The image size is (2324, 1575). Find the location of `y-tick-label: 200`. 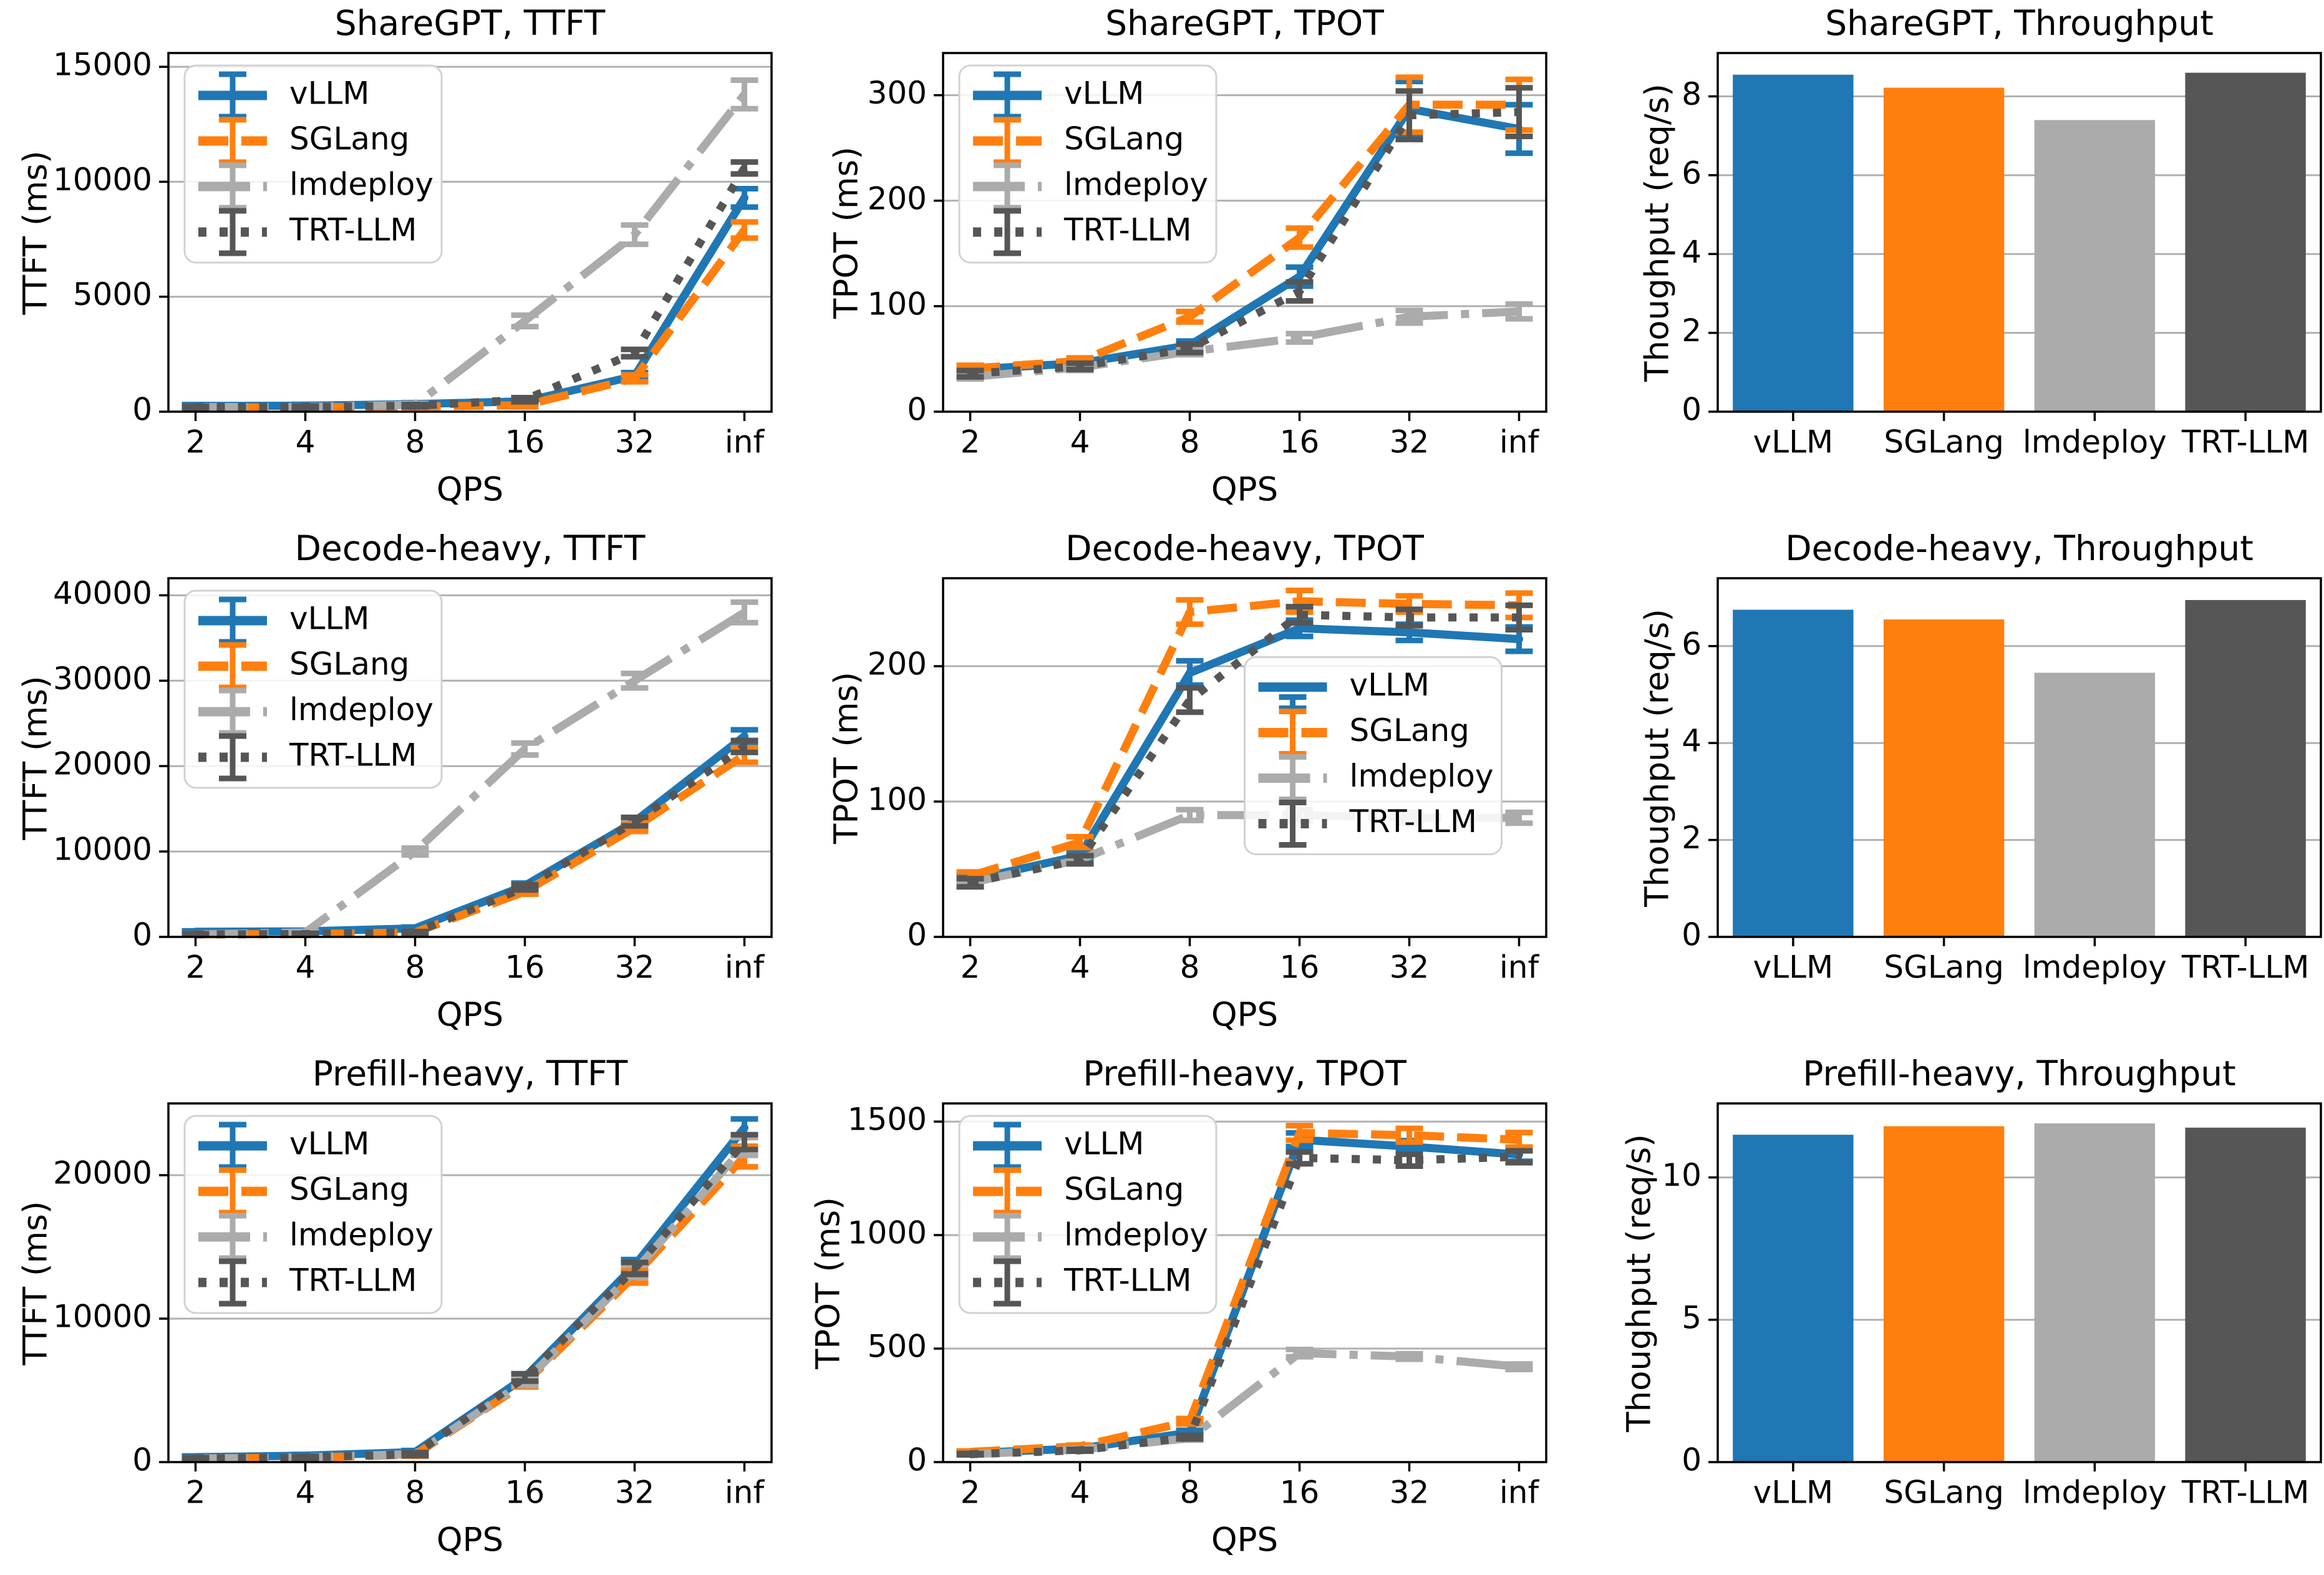

y-tick-label: 200 is located at coordinates (897, 664).